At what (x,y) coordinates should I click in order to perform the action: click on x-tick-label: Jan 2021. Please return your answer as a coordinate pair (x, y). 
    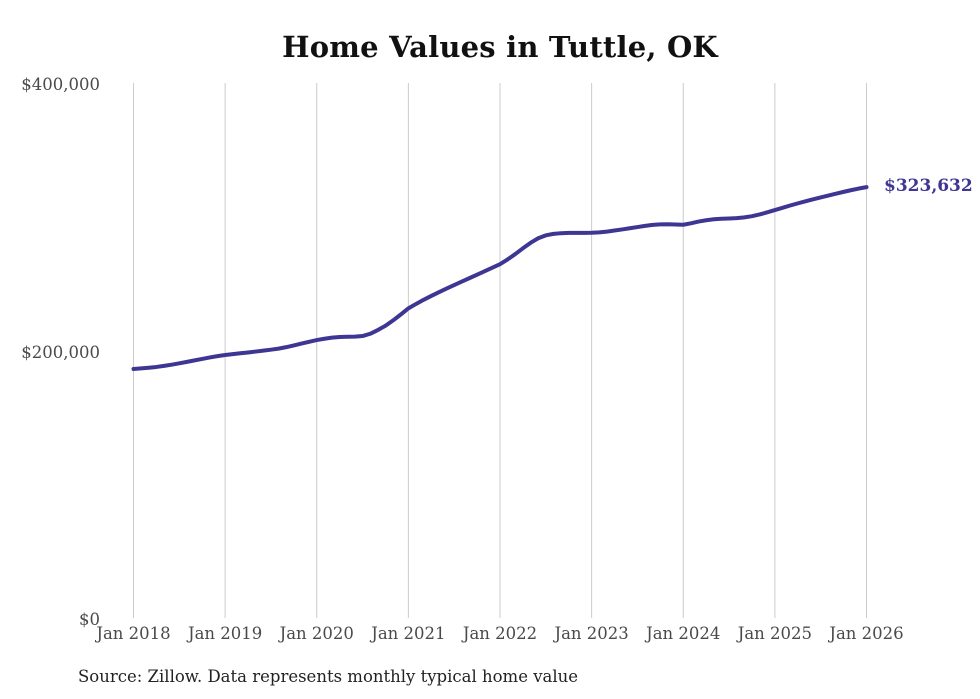
    Looking at the image, I should click on (408, 633).